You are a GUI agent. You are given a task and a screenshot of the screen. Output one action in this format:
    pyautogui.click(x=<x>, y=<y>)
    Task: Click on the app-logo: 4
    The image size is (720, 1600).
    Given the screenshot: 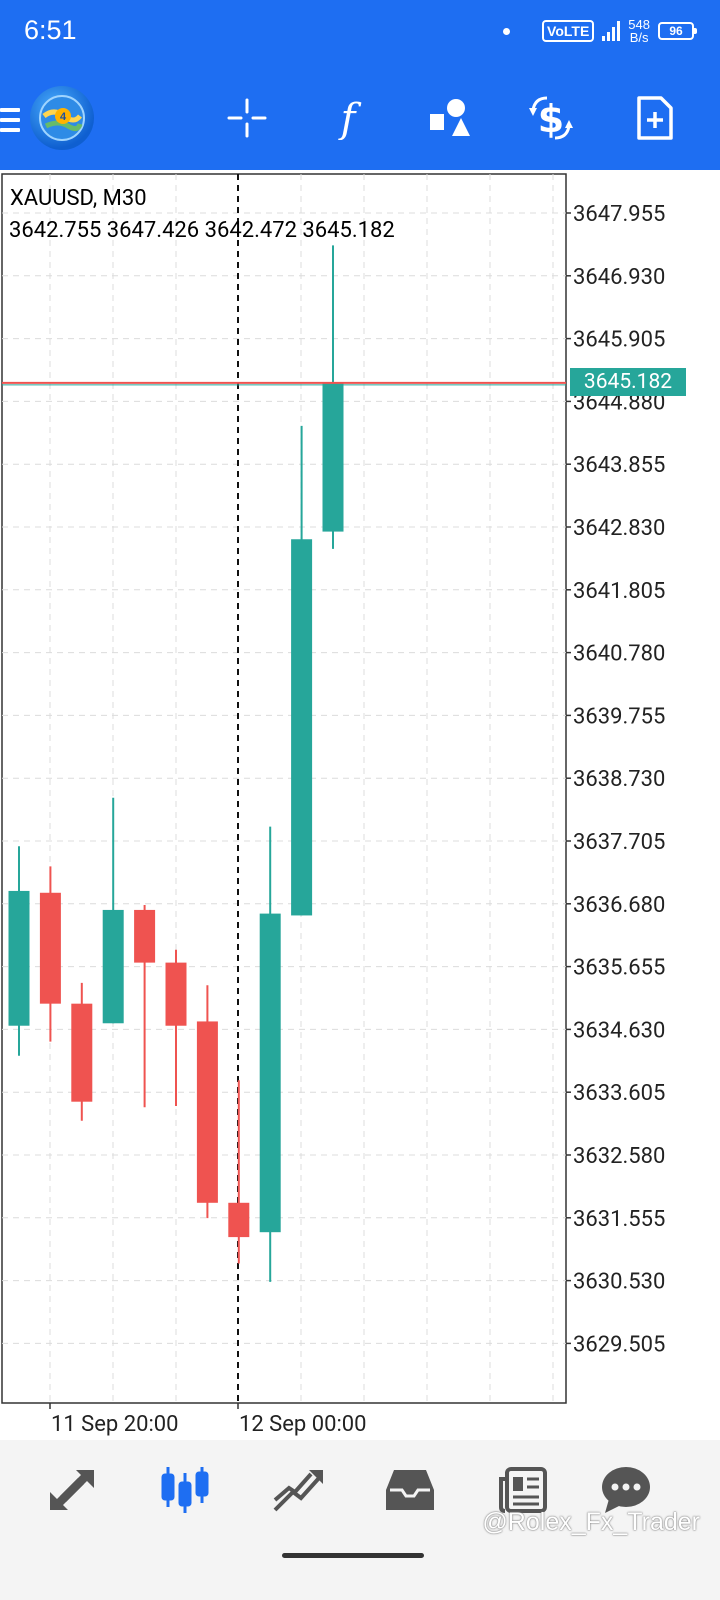 What is the action you would take?
    pyautogui.click(x=62, y=118)
    